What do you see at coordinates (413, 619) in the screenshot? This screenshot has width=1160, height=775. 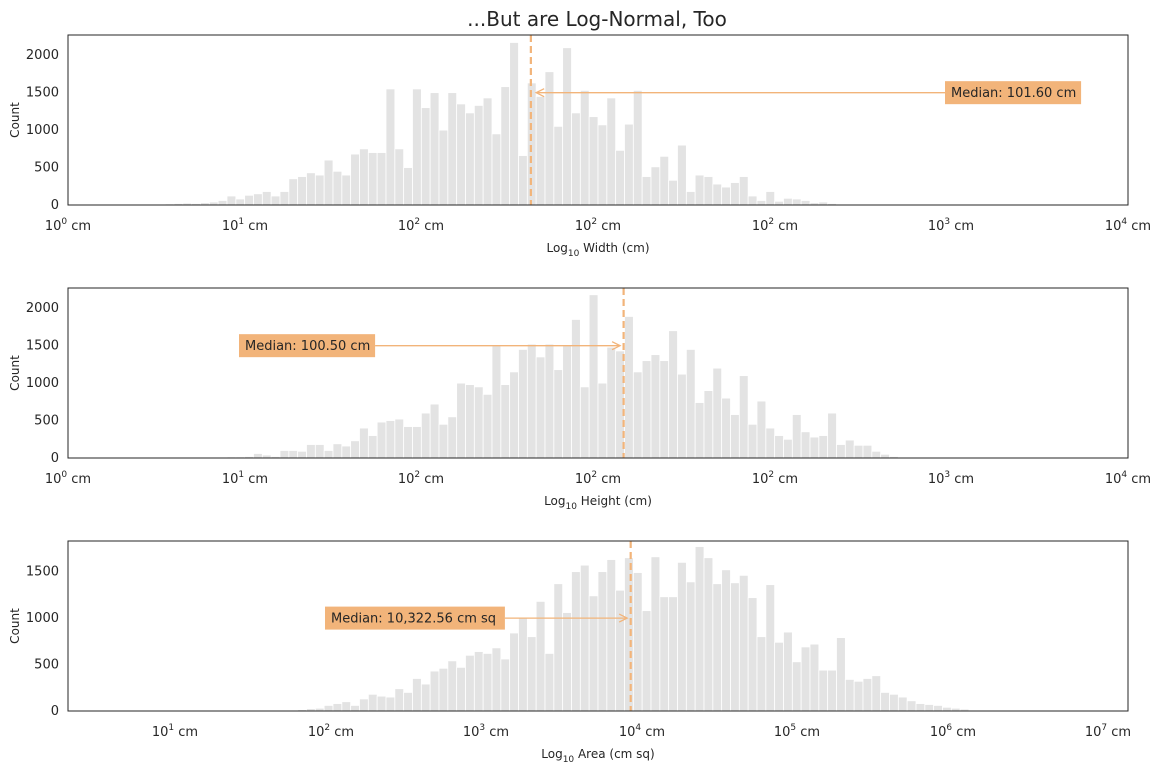 I see `median-annotation-text: Median: 10,322.56 cm sq` at bounding box center [413, 619].